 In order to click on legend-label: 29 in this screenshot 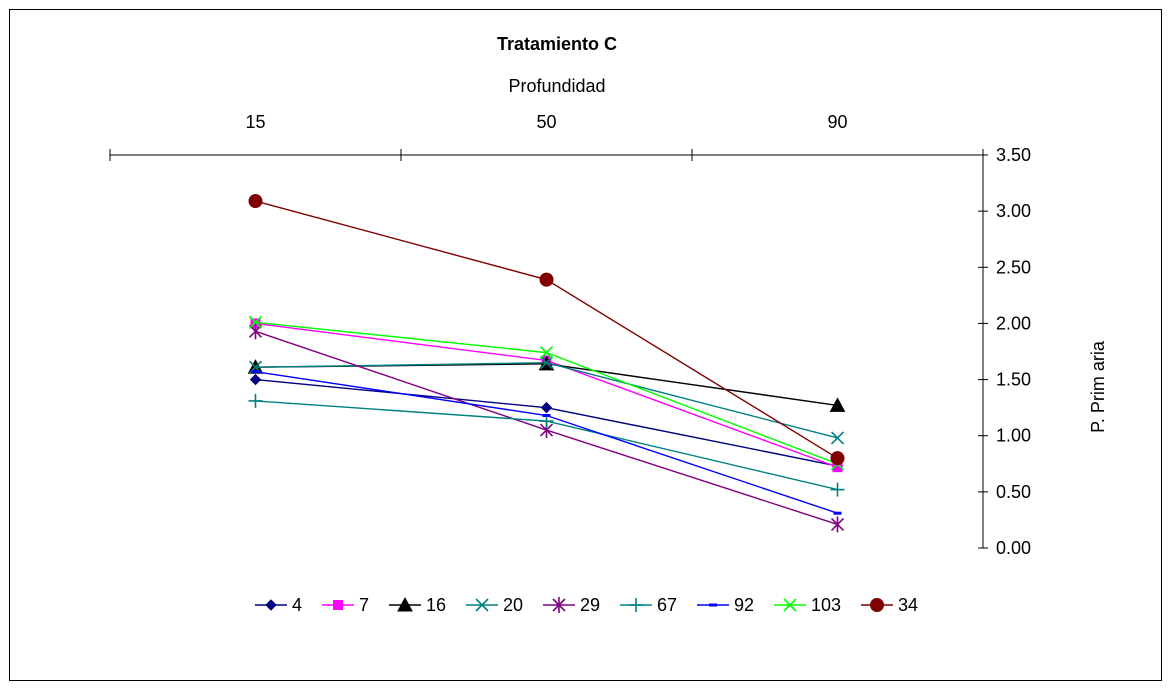, I will do `click(590, 605)`.